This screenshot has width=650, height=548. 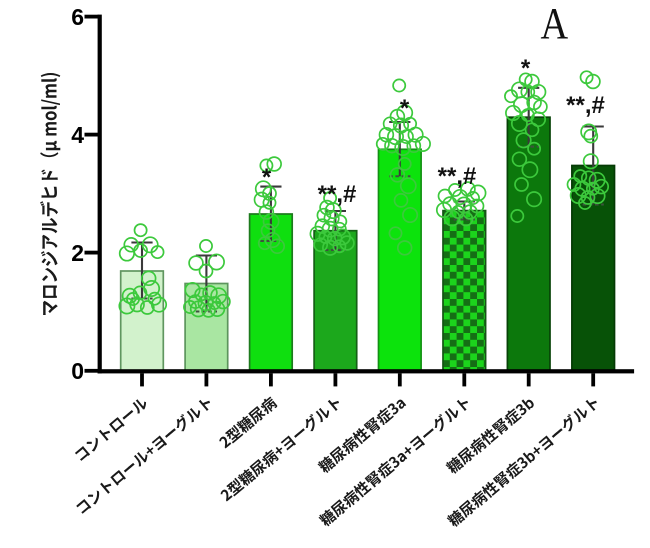 What do you see at coordinates (77, 135) in the screenshot?
I see `svg-text: 4` at bounding box center [77, 135].